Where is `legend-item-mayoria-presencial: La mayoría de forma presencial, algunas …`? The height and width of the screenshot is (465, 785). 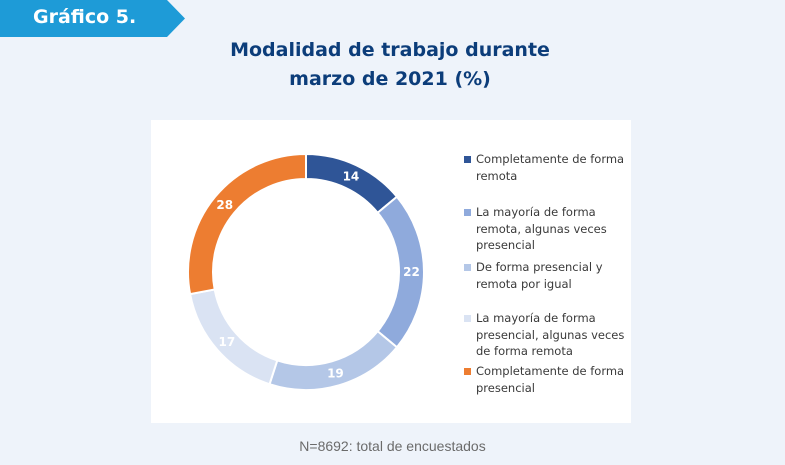 legend-item-mayoria-presencial: La mayoría de forma presencial, algunas … is located at coordinates (546, 335).